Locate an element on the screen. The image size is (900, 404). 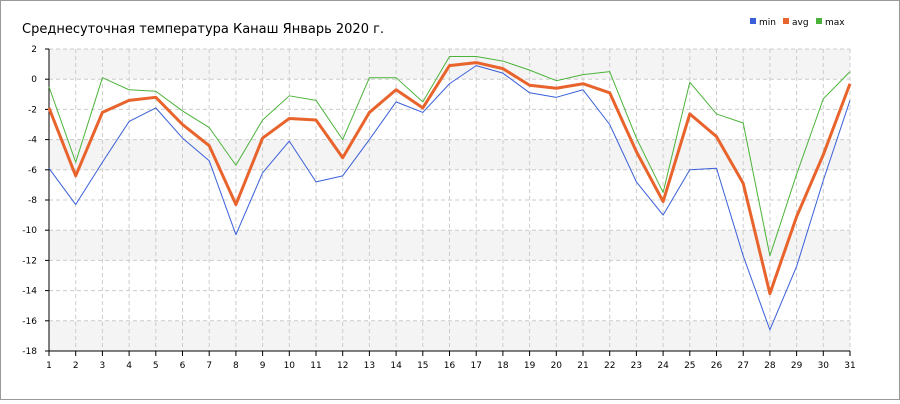
x-tick-label: 10 is located at coordinates (290, 366).